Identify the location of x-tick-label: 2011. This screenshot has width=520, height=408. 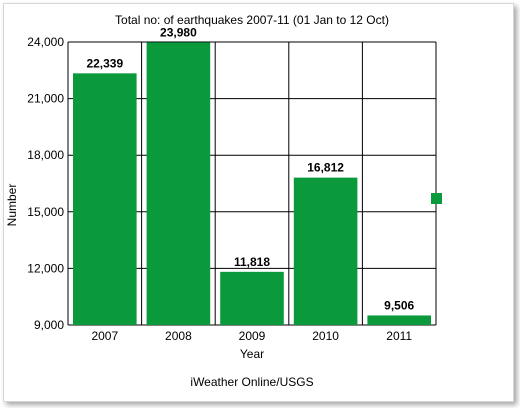
(399, 336).